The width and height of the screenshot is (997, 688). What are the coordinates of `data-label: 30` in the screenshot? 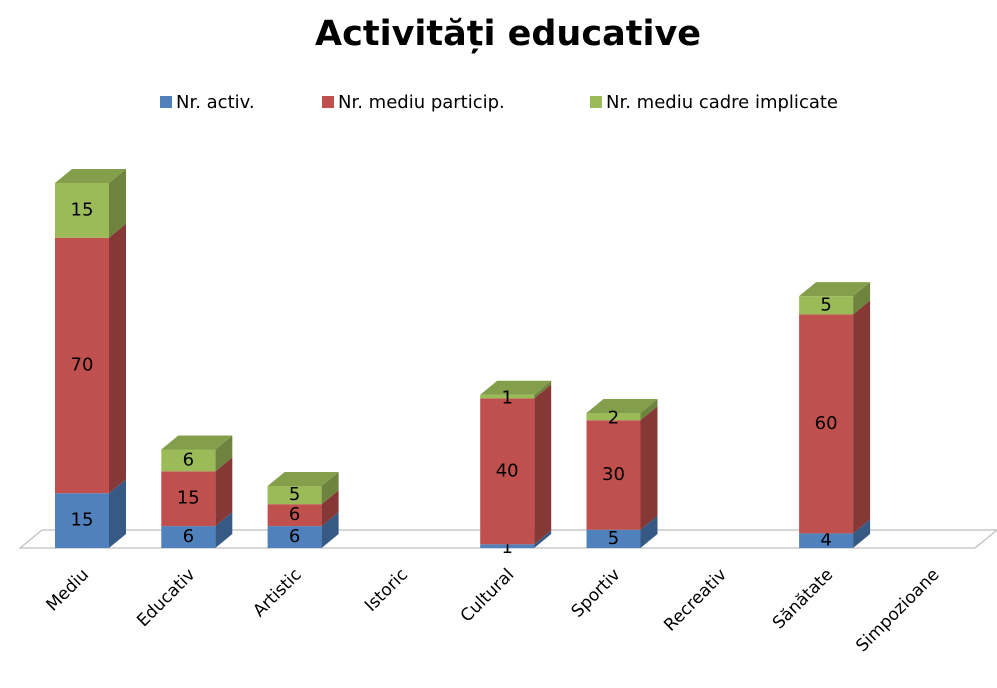 It's located at (613, 474).